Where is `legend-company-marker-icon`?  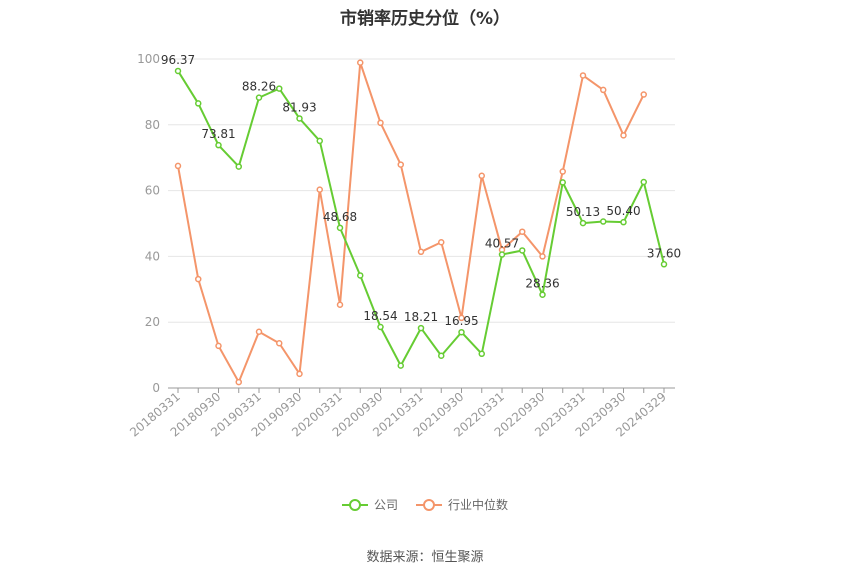
legend-company-marker-icon is located at coordinates (354, 504).